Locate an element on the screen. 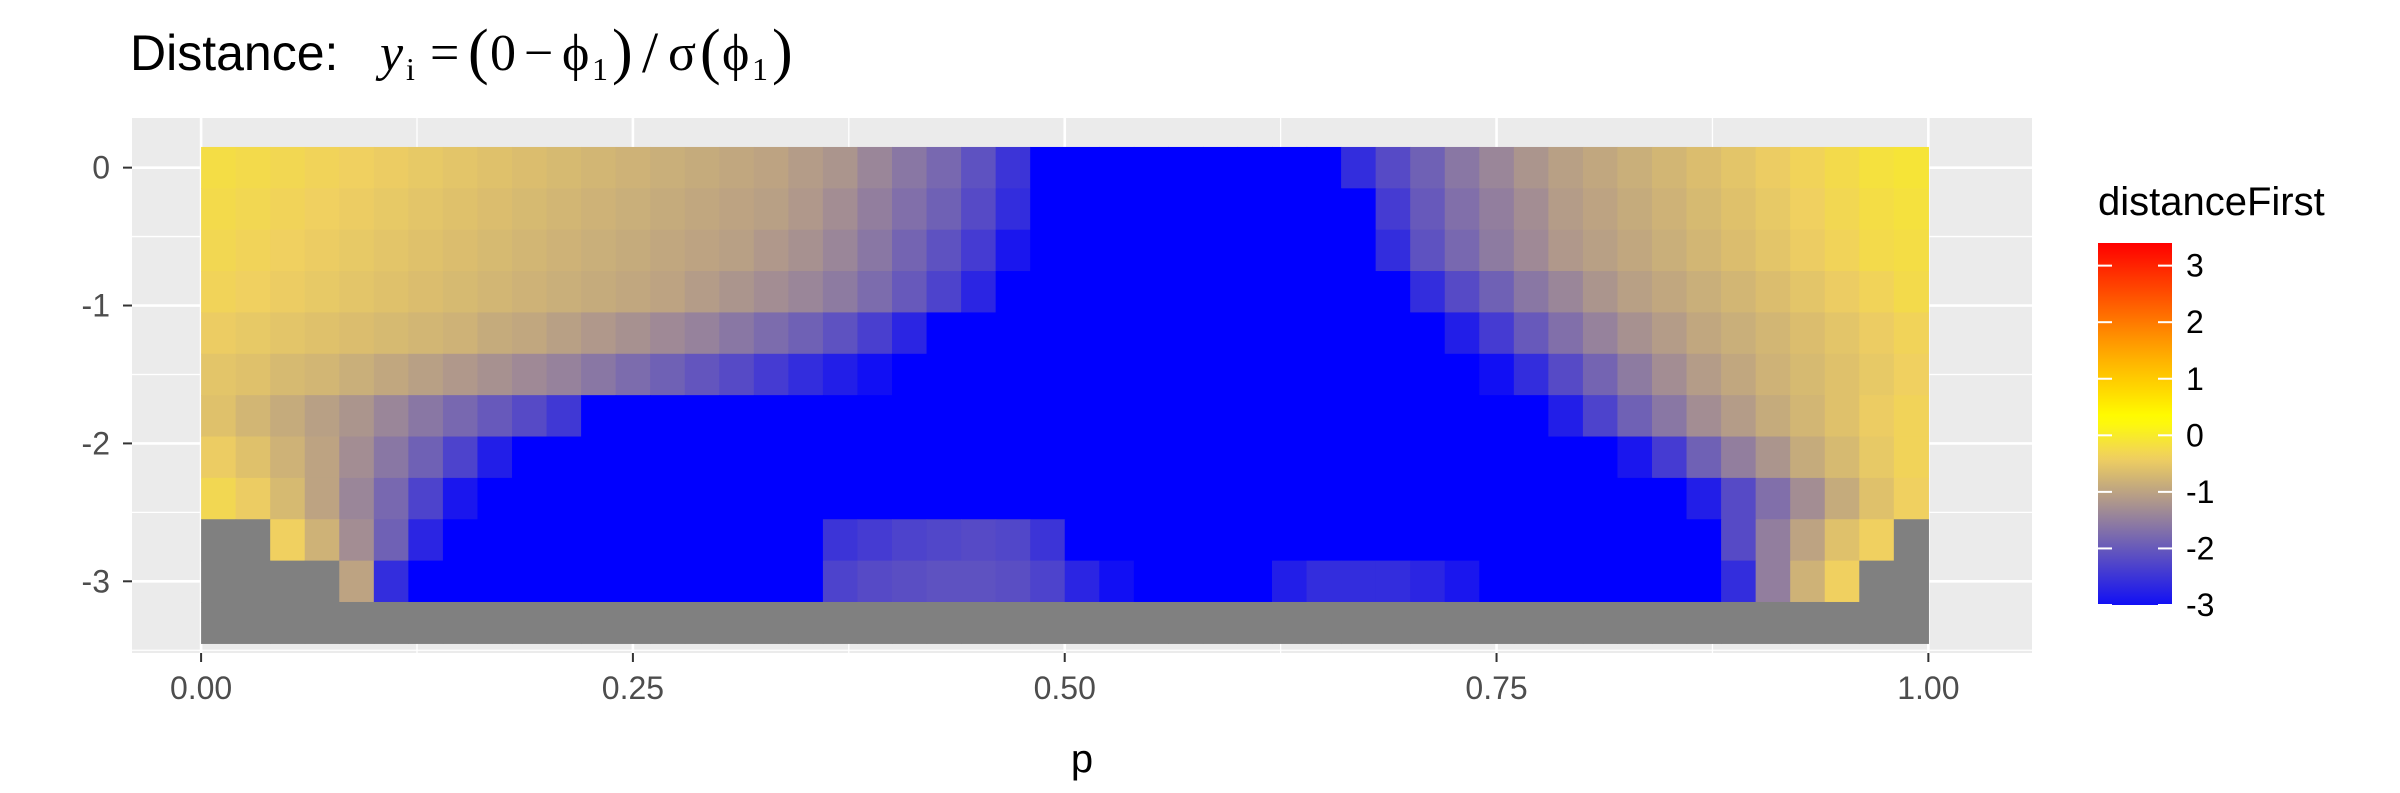  x-axis-title: p is located at coordinates (1082, 759).